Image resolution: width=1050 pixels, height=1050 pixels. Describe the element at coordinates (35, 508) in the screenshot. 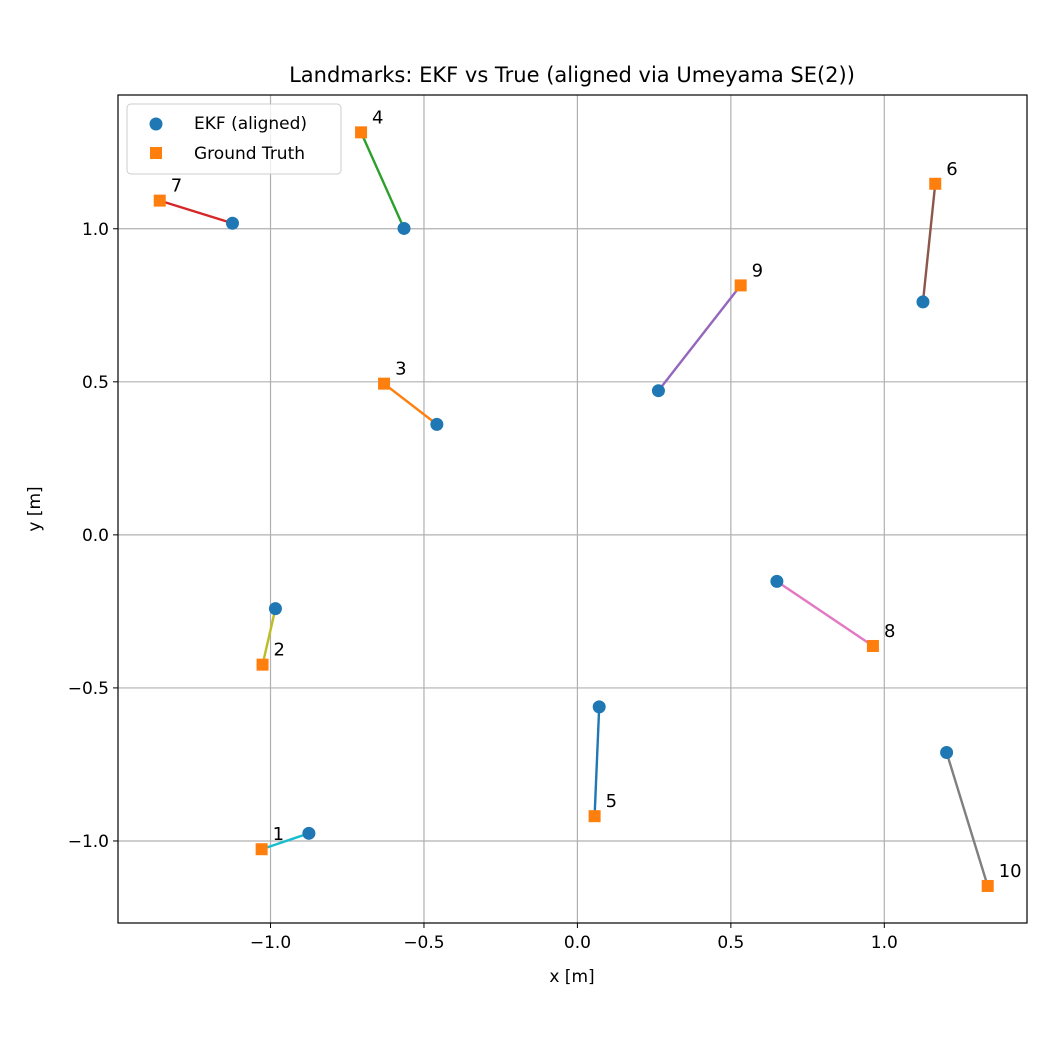

I see `y-axis-label: y [m]` at that location.